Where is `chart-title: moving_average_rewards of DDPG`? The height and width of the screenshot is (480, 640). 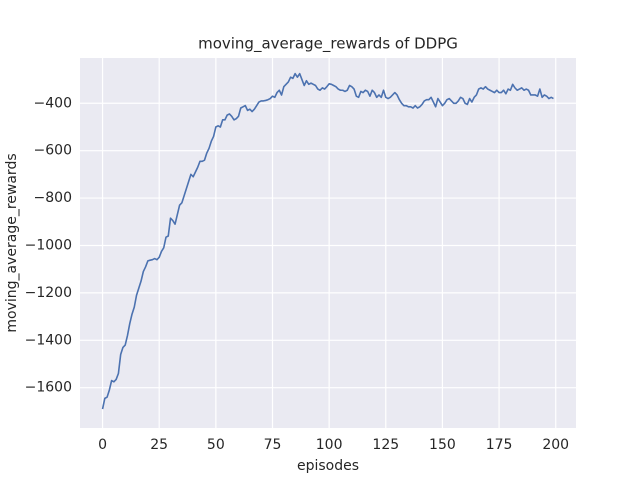
chart-title: moving_average_rewards of DDPG is located at coordinates (328, 44).